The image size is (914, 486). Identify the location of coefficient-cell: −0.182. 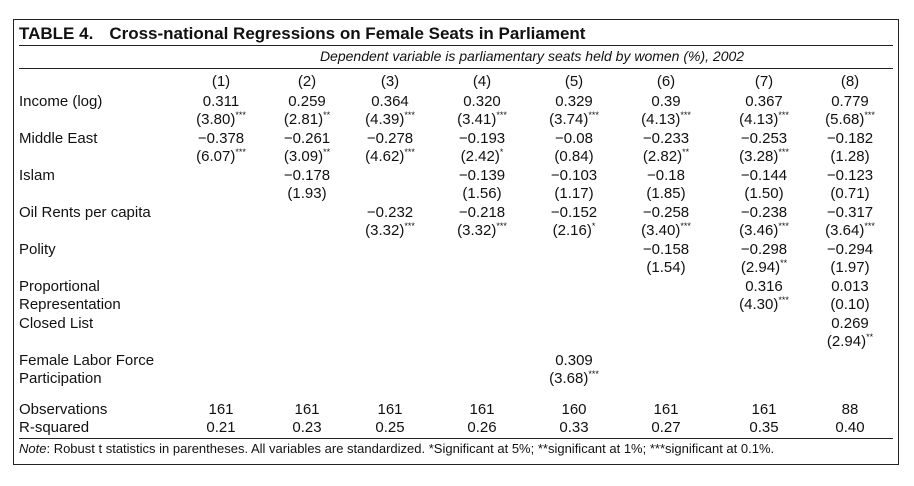
(850, 138).